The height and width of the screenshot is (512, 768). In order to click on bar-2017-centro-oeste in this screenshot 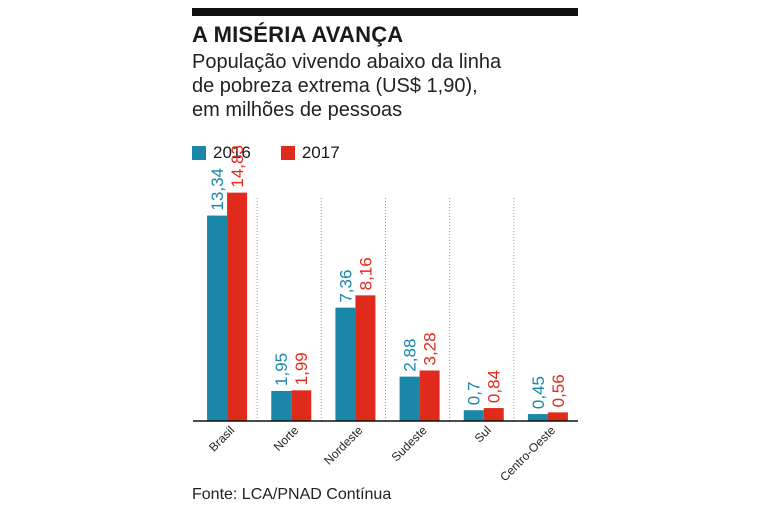, I will do `click(557, 416)`.